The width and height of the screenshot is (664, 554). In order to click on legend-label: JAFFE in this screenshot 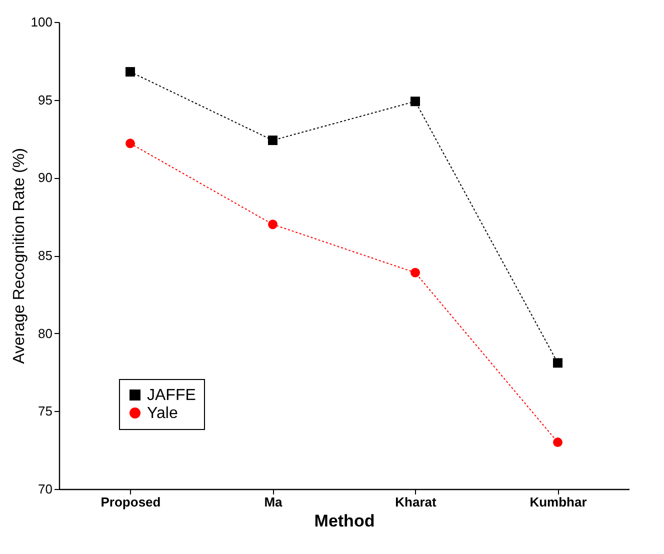, I will do `click(171, 395)`.